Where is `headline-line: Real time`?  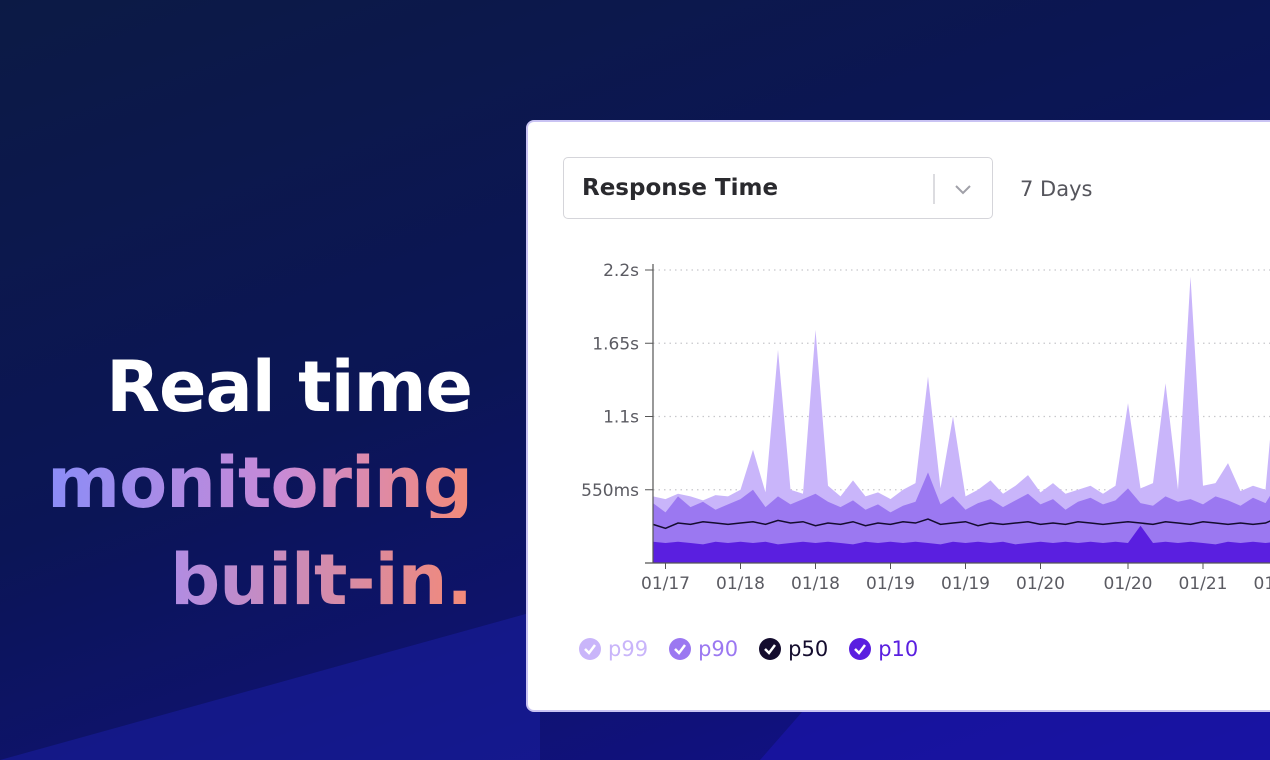 headline-line: Real time is located at coordinates (289, 387).